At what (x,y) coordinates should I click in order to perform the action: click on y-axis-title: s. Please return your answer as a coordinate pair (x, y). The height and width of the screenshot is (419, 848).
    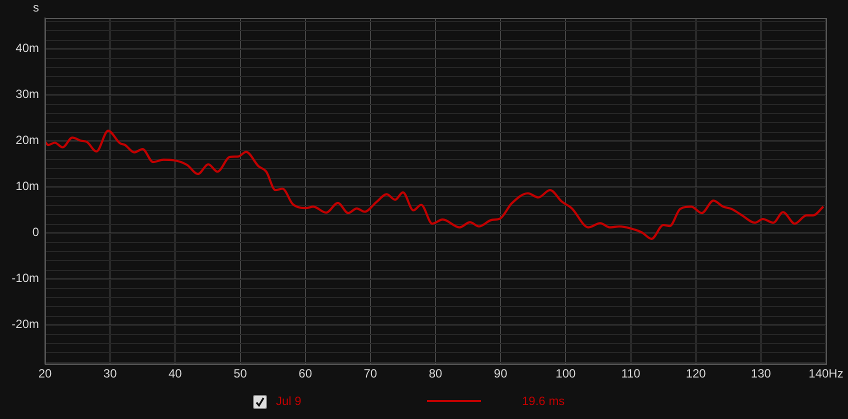
    Looking at the image, I should click on (36, 7).